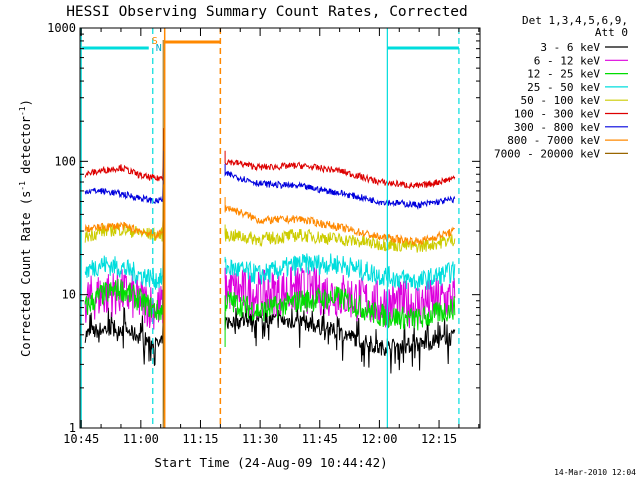 This screenshot has width=640, height=480. What do you see at coordinates (159, 48) in the screenshot?
I see `night-marker-label: N` at bounding box center [159, 48].